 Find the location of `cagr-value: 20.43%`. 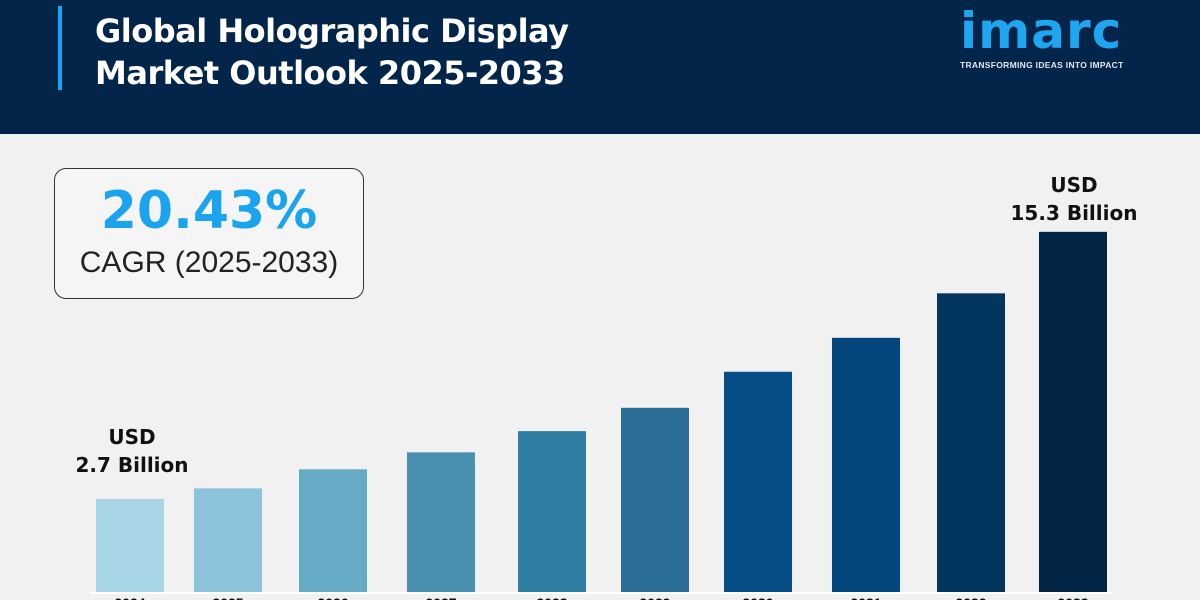

cagr-value: 20.43% is located at coordinates (209, 211).